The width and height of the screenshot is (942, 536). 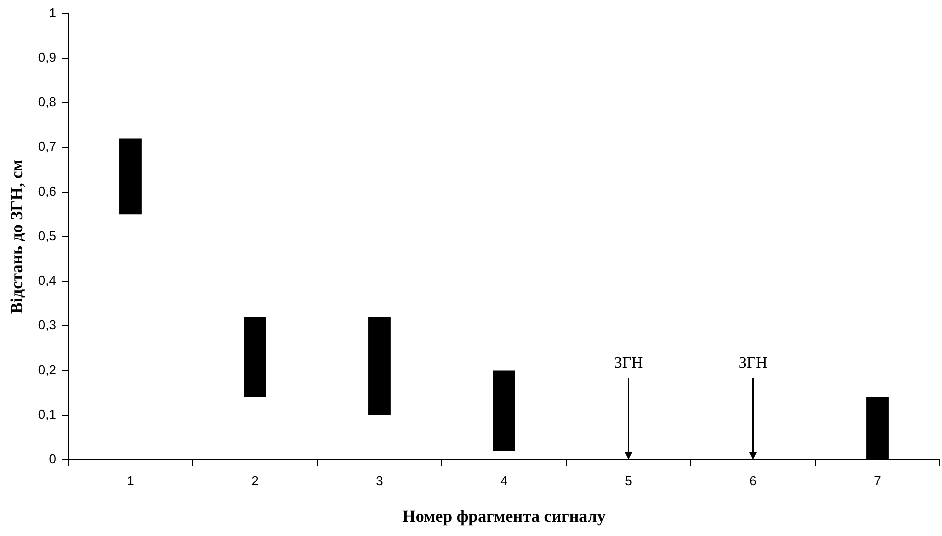 I want to click on y-tick-label: 0,6, so click(x=47, y=191).